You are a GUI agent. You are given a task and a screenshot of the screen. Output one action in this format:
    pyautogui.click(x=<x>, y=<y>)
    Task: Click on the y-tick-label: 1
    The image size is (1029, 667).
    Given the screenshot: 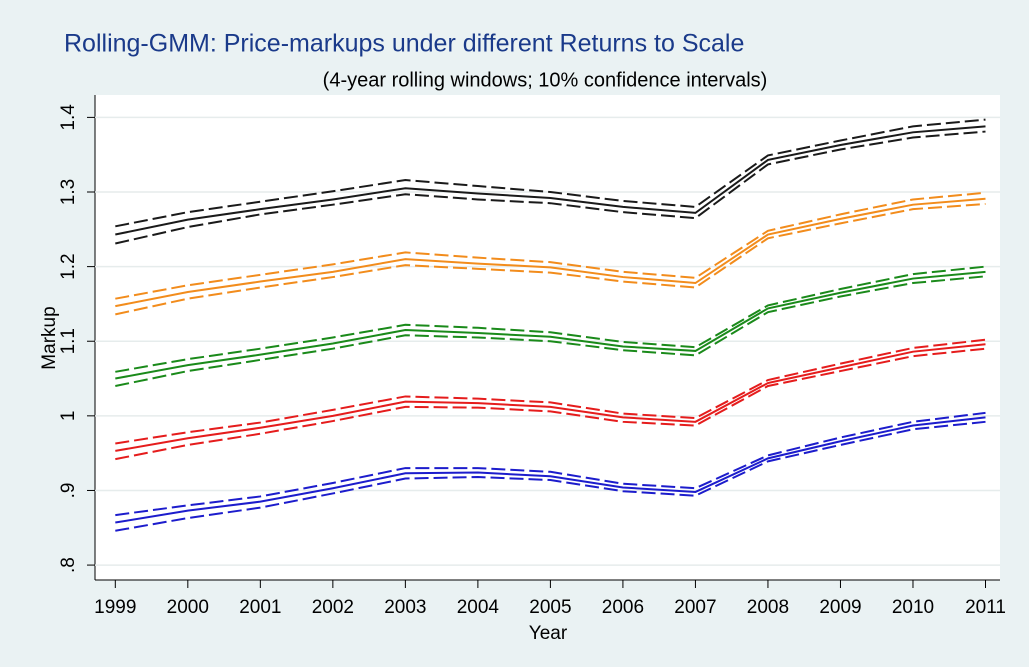 What is the action you would take?
    pyautogui.click(x=68, y=416)
    